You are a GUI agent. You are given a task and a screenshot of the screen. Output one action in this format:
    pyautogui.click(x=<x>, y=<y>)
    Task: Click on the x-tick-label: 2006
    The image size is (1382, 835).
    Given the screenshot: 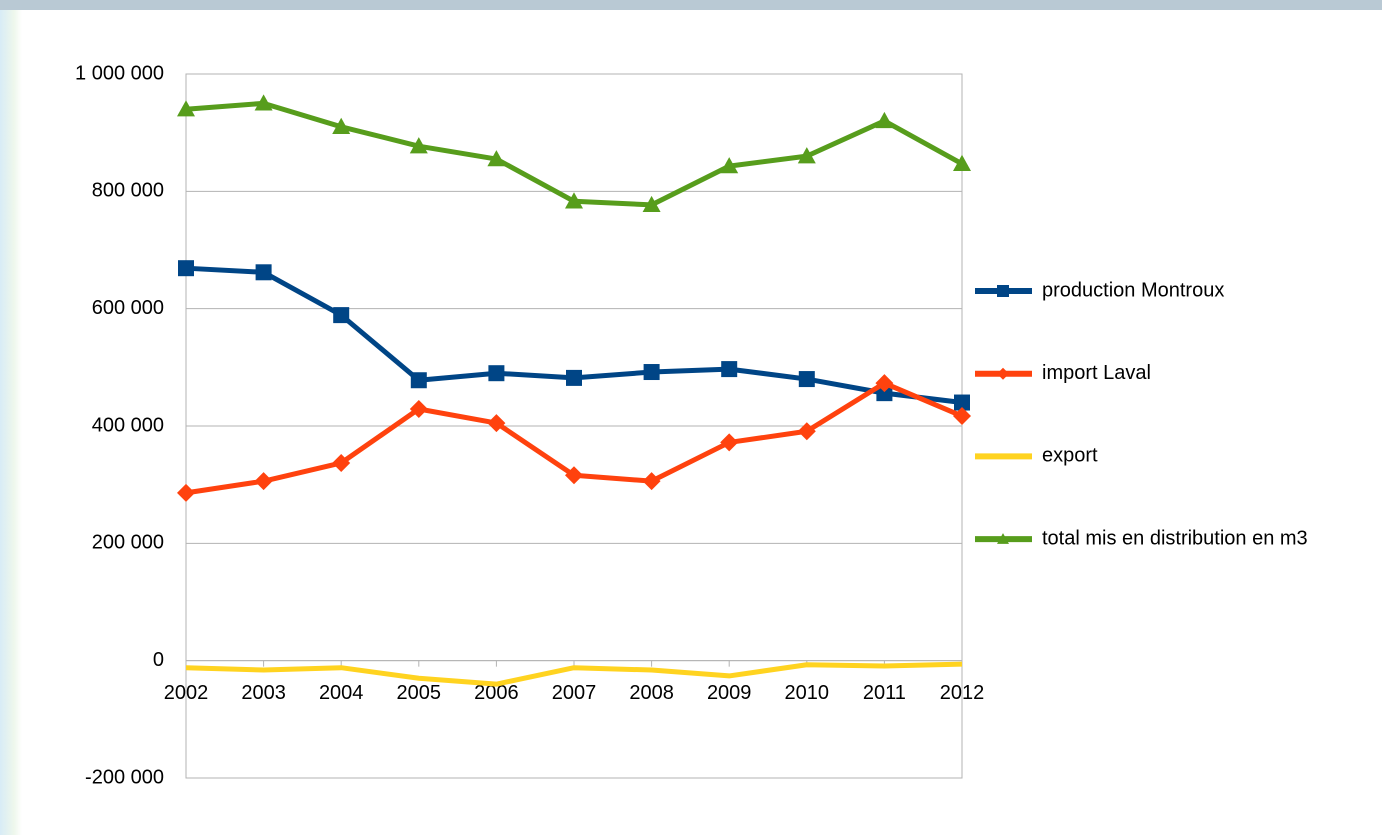 What is the action you would take?
    pyautogui.click(x=496, y=693)
    